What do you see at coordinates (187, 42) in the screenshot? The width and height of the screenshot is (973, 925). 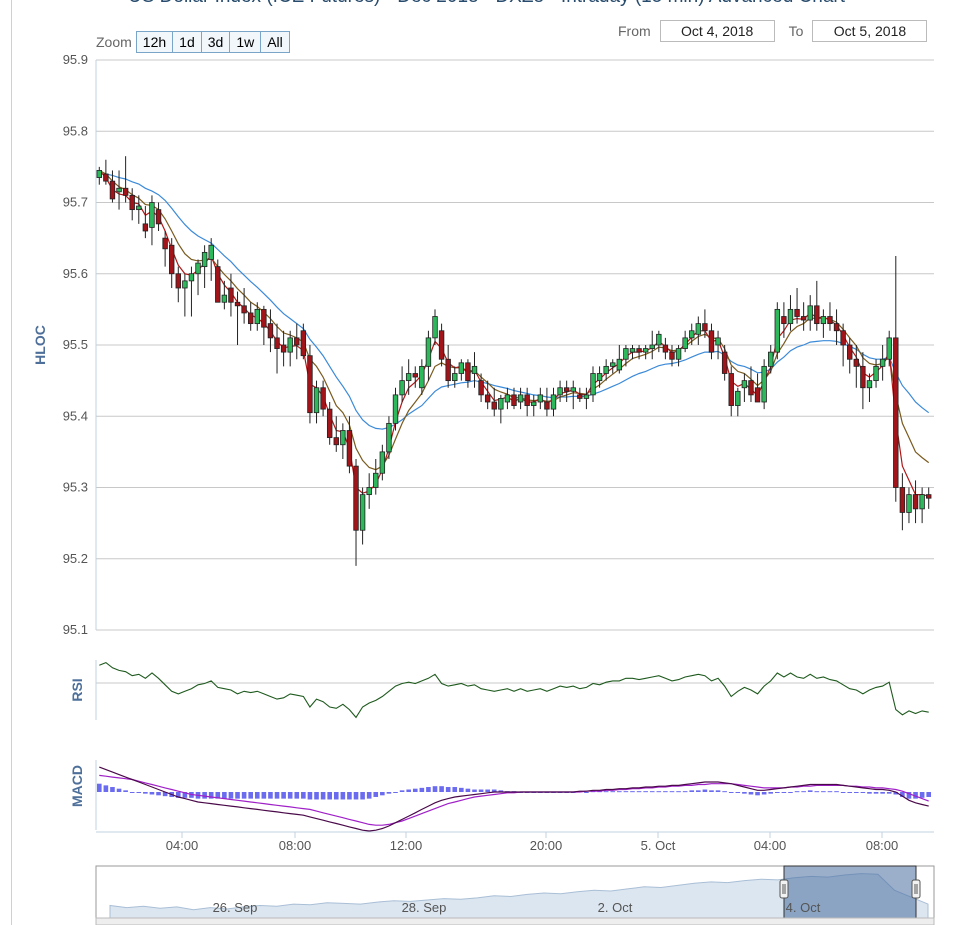 I see `zoom-1d-button: 1d` at bounding box center [187, 42].